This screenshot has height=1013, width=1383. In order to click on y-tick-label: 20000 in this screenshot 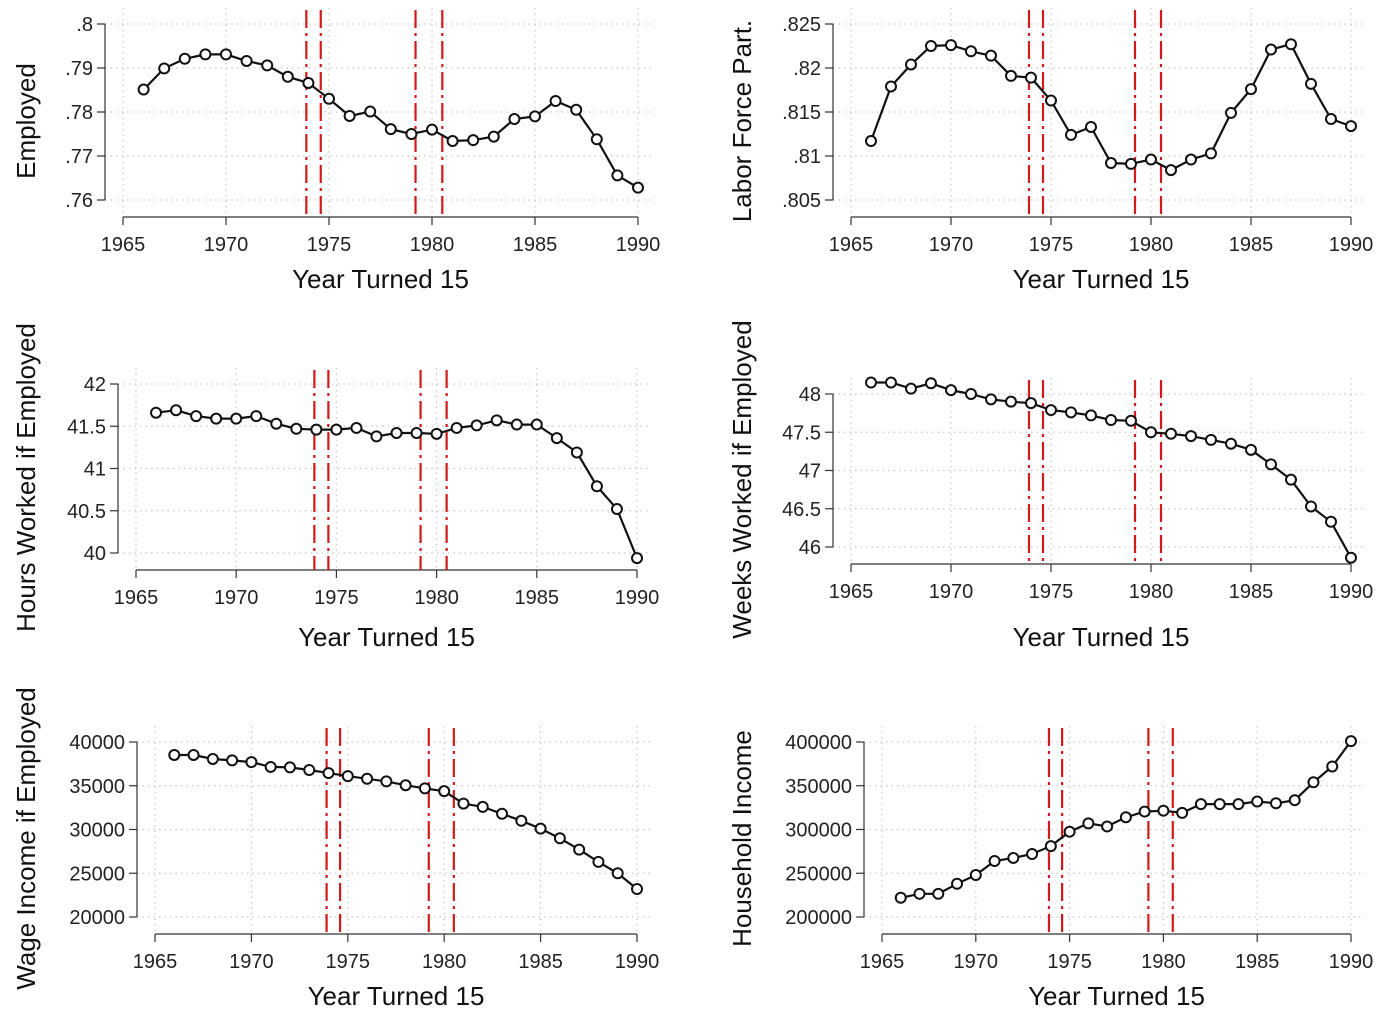, I will do `click(97, 918)`.